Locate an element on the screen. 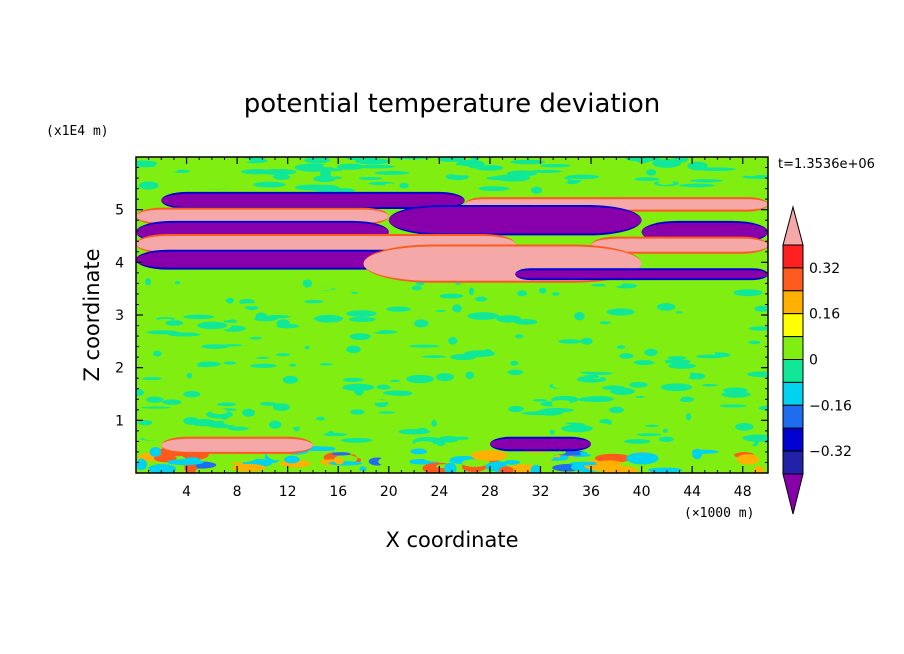  y-unit-label: (x1E4 m) is located at coordinates (77, 131).